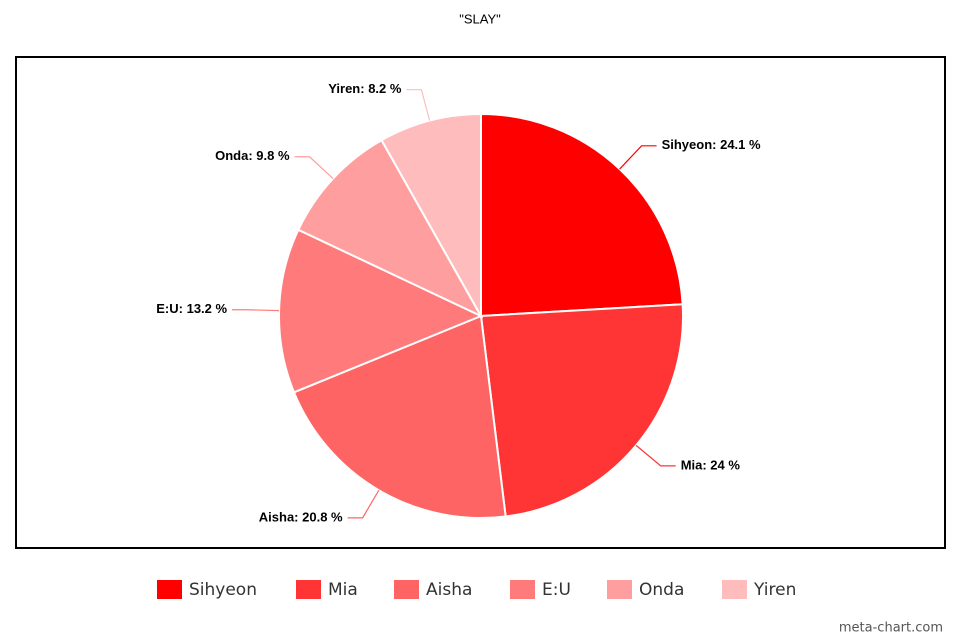 The height and width of the screenshot is (640, 960). I want to click on data-label: E:U: 13.2 %, so click(191, 308).